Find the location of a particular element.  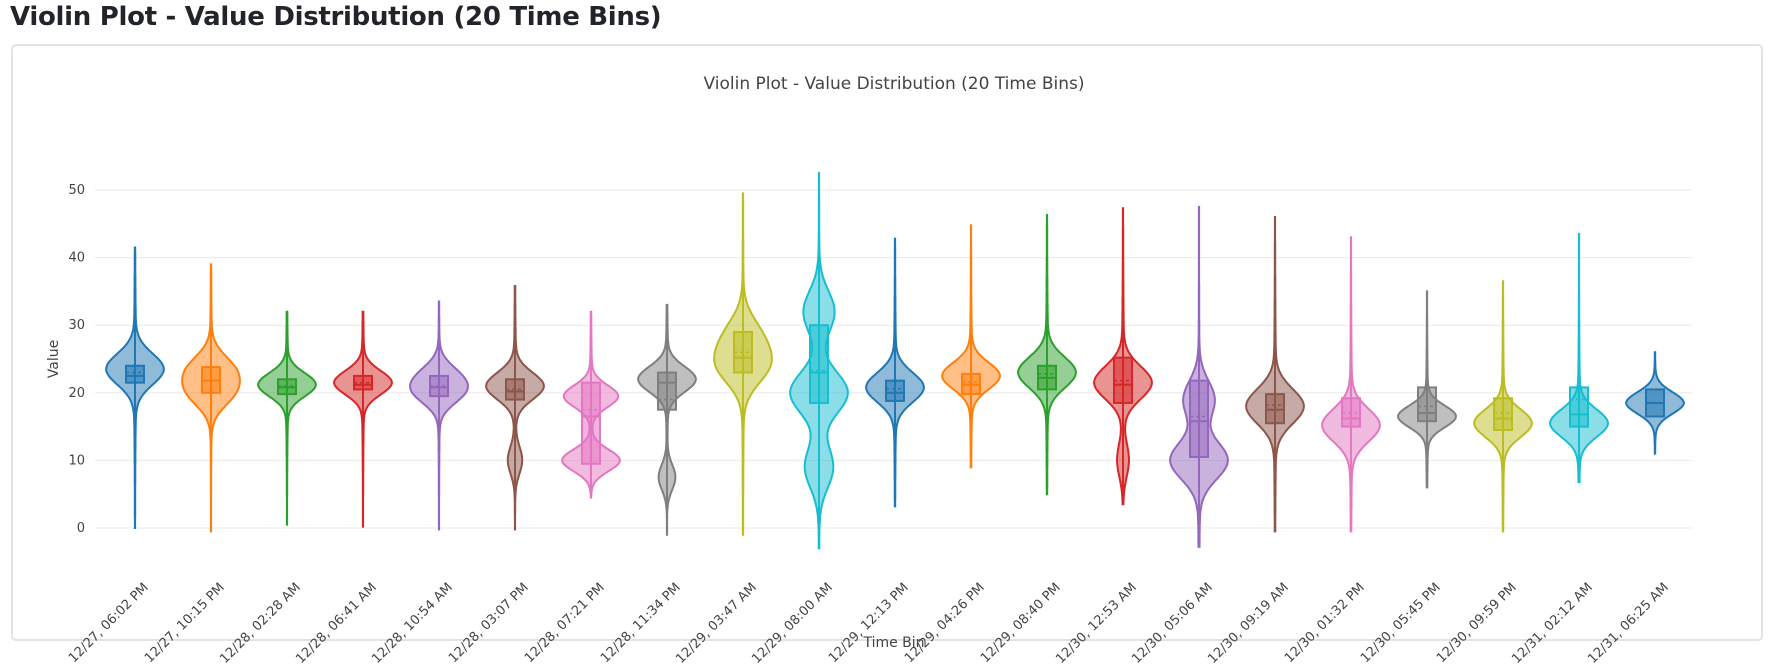

x-tick-label: 12/28, 11:34 PM is located at coordinates (641, 623).